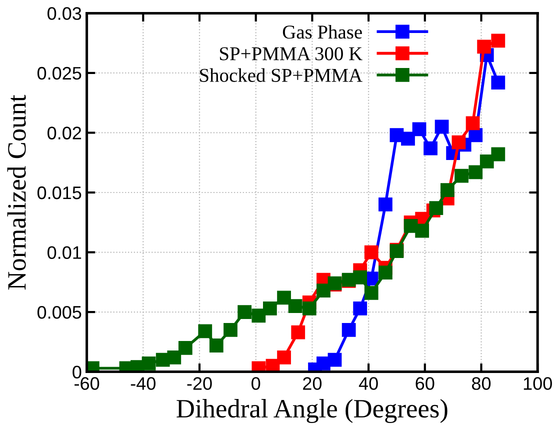 This screenshot has height=440, width=560. What do you see at coordinates (65, 252) in the screenshot?
I see `y-tick-label: 0.01` at bounding box center [65, 252].